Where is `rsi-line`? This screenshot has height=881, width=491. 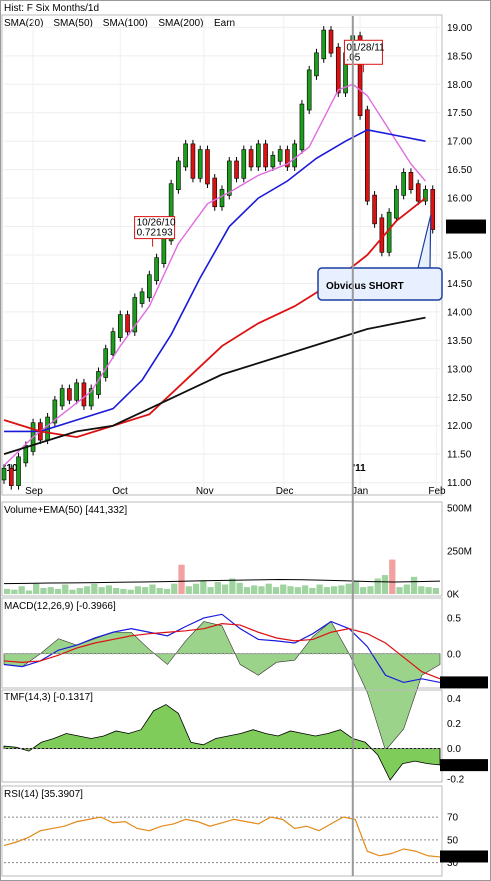
rsi-line is located at coordinates (222, 837).